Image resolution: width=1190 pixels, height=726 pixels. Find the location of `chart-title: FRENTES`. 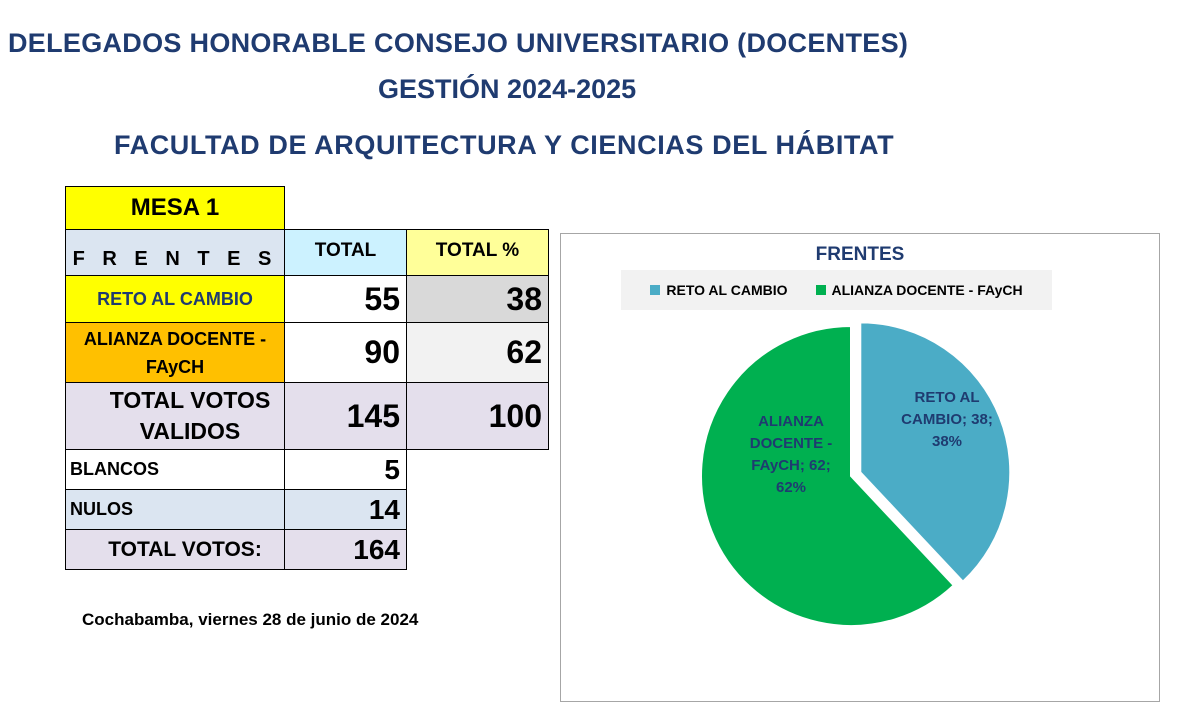

chart-title: FRENTES is located at coordinates (860, 254).